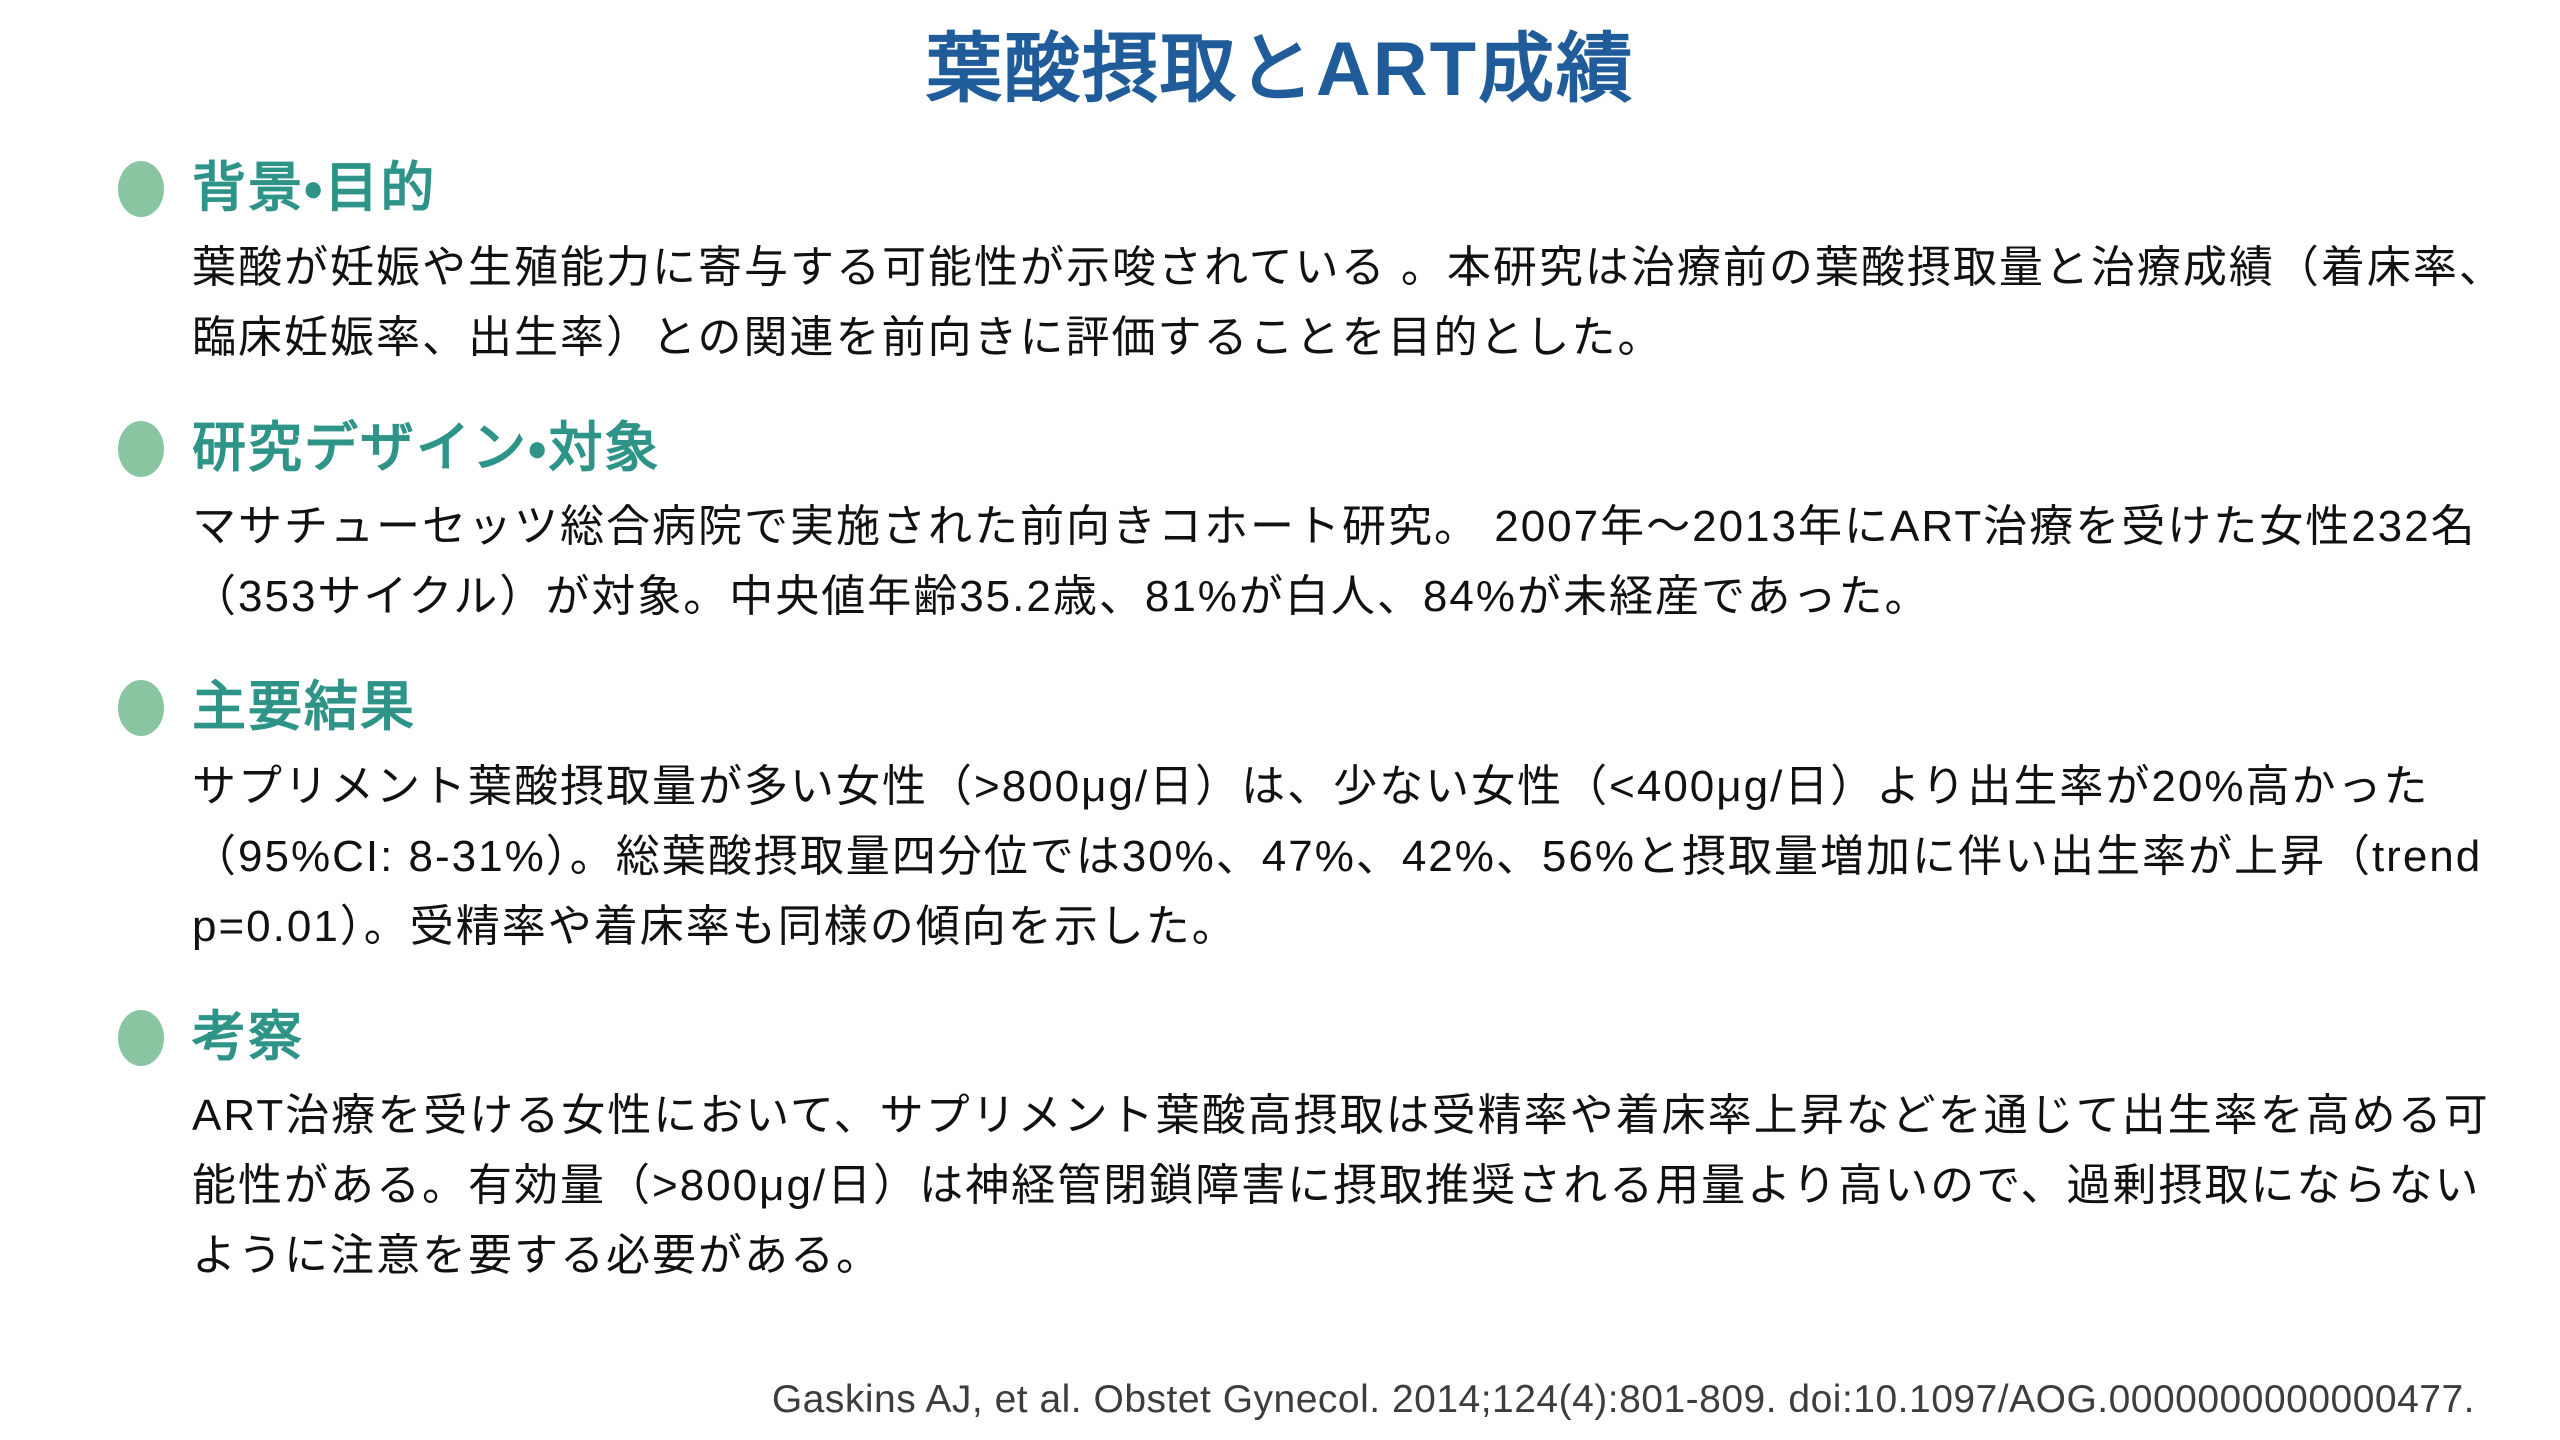  What do you see at coordinates (1339, 708) in the screenshot?
I see `section-heading-row: 主要結果` at bounding box center [1339, 708].